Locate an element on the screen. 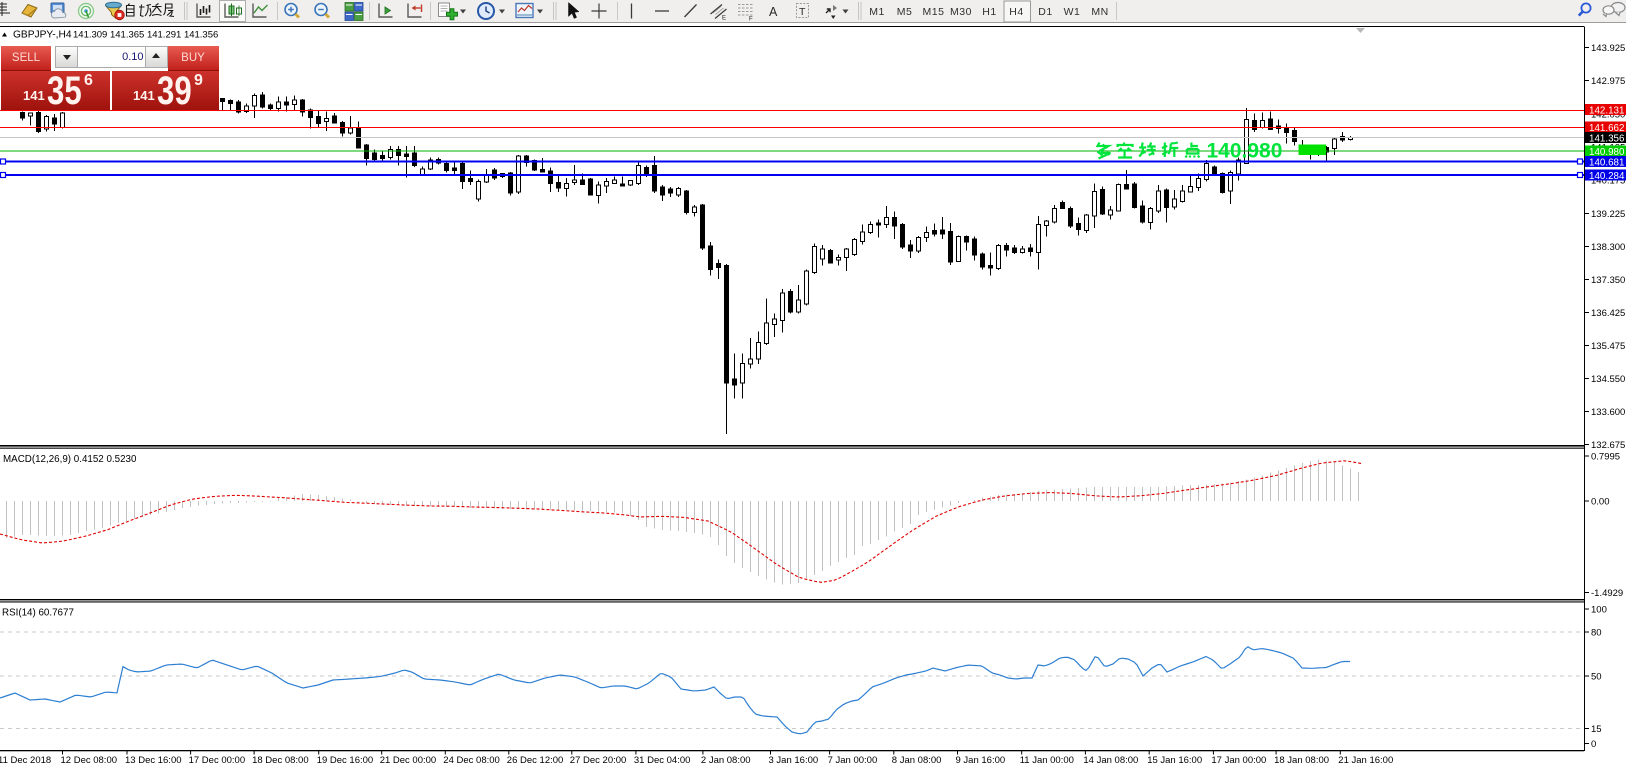 This screenshot has width=1626, height=767. svg-text: RSI(14) 60.7677 is located at coordinates (38, 613).